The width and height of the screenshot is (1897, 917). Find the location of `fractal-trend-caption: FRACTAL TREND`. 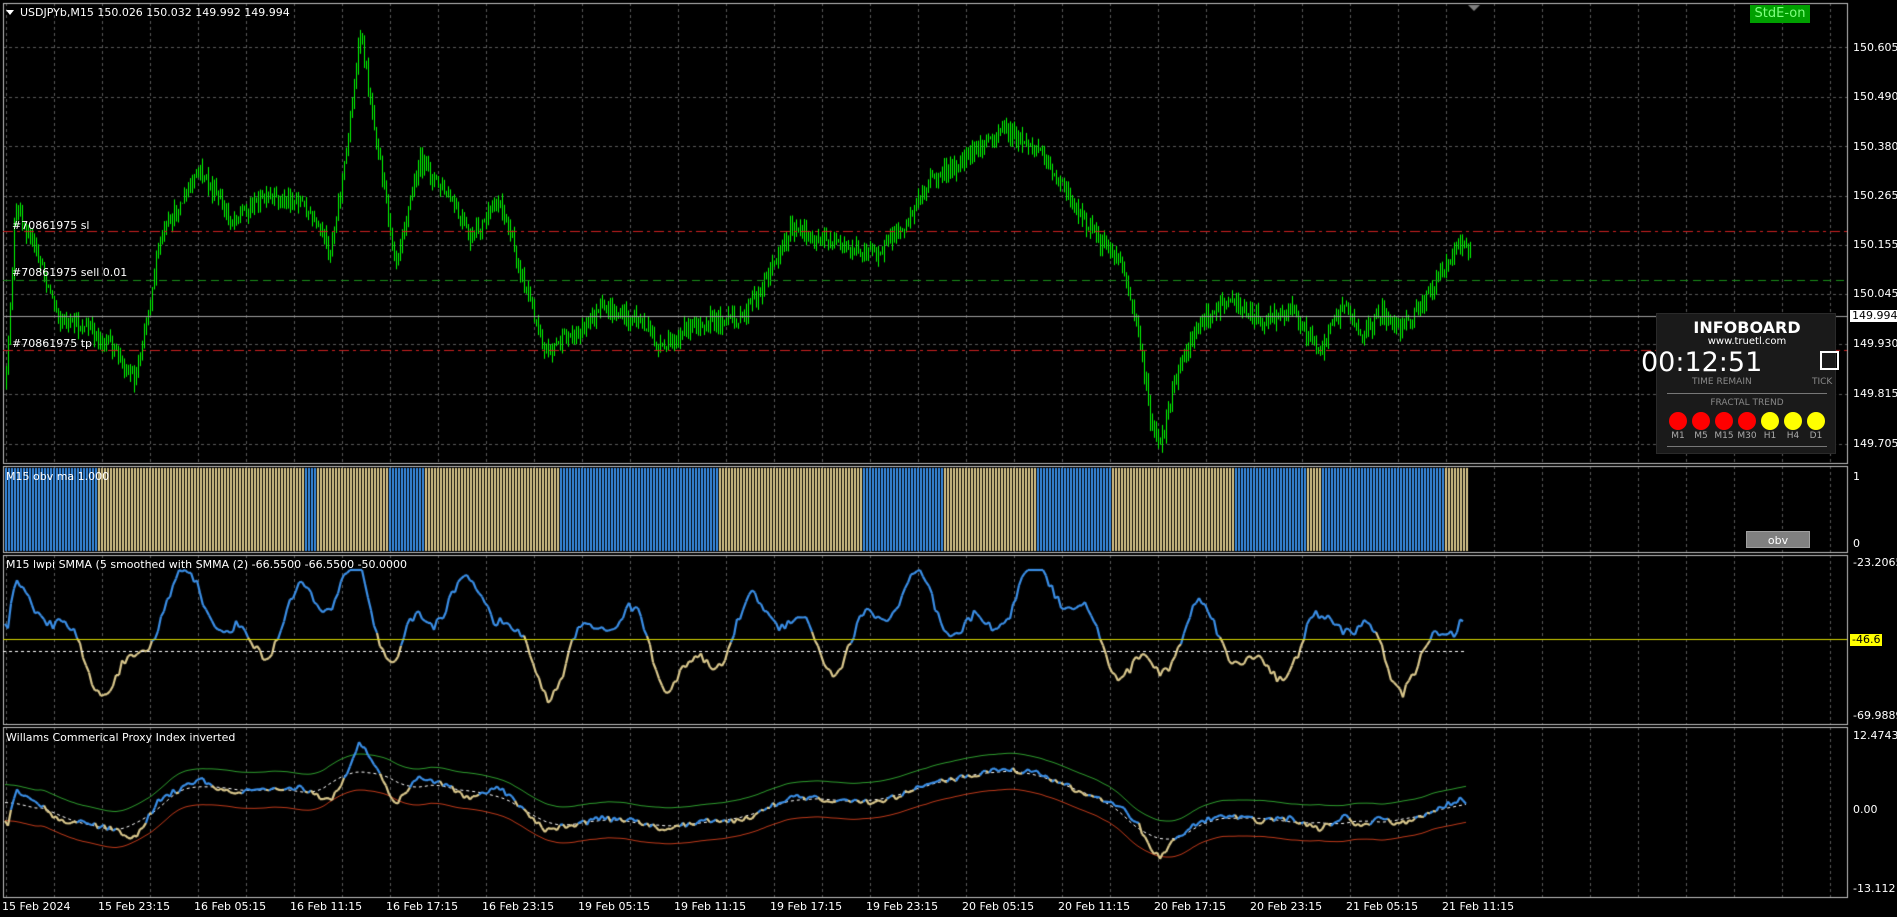

fractal-trend-caption: FRACTAL TREND is located at coordinates (1747, 403).